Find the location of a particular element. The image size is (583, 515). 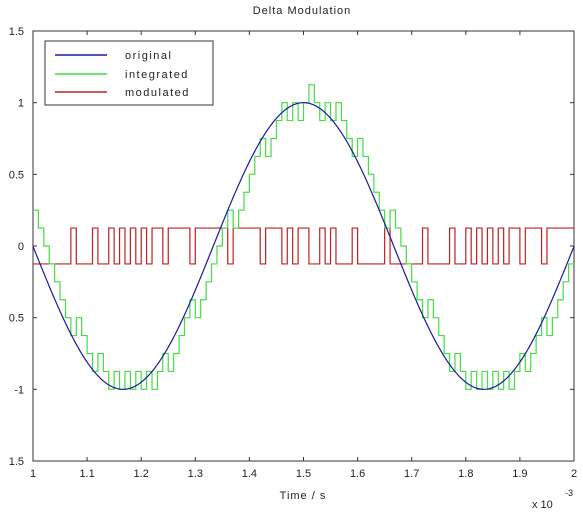

x-axis-label: Time / s is located at coordinates (303, 496).